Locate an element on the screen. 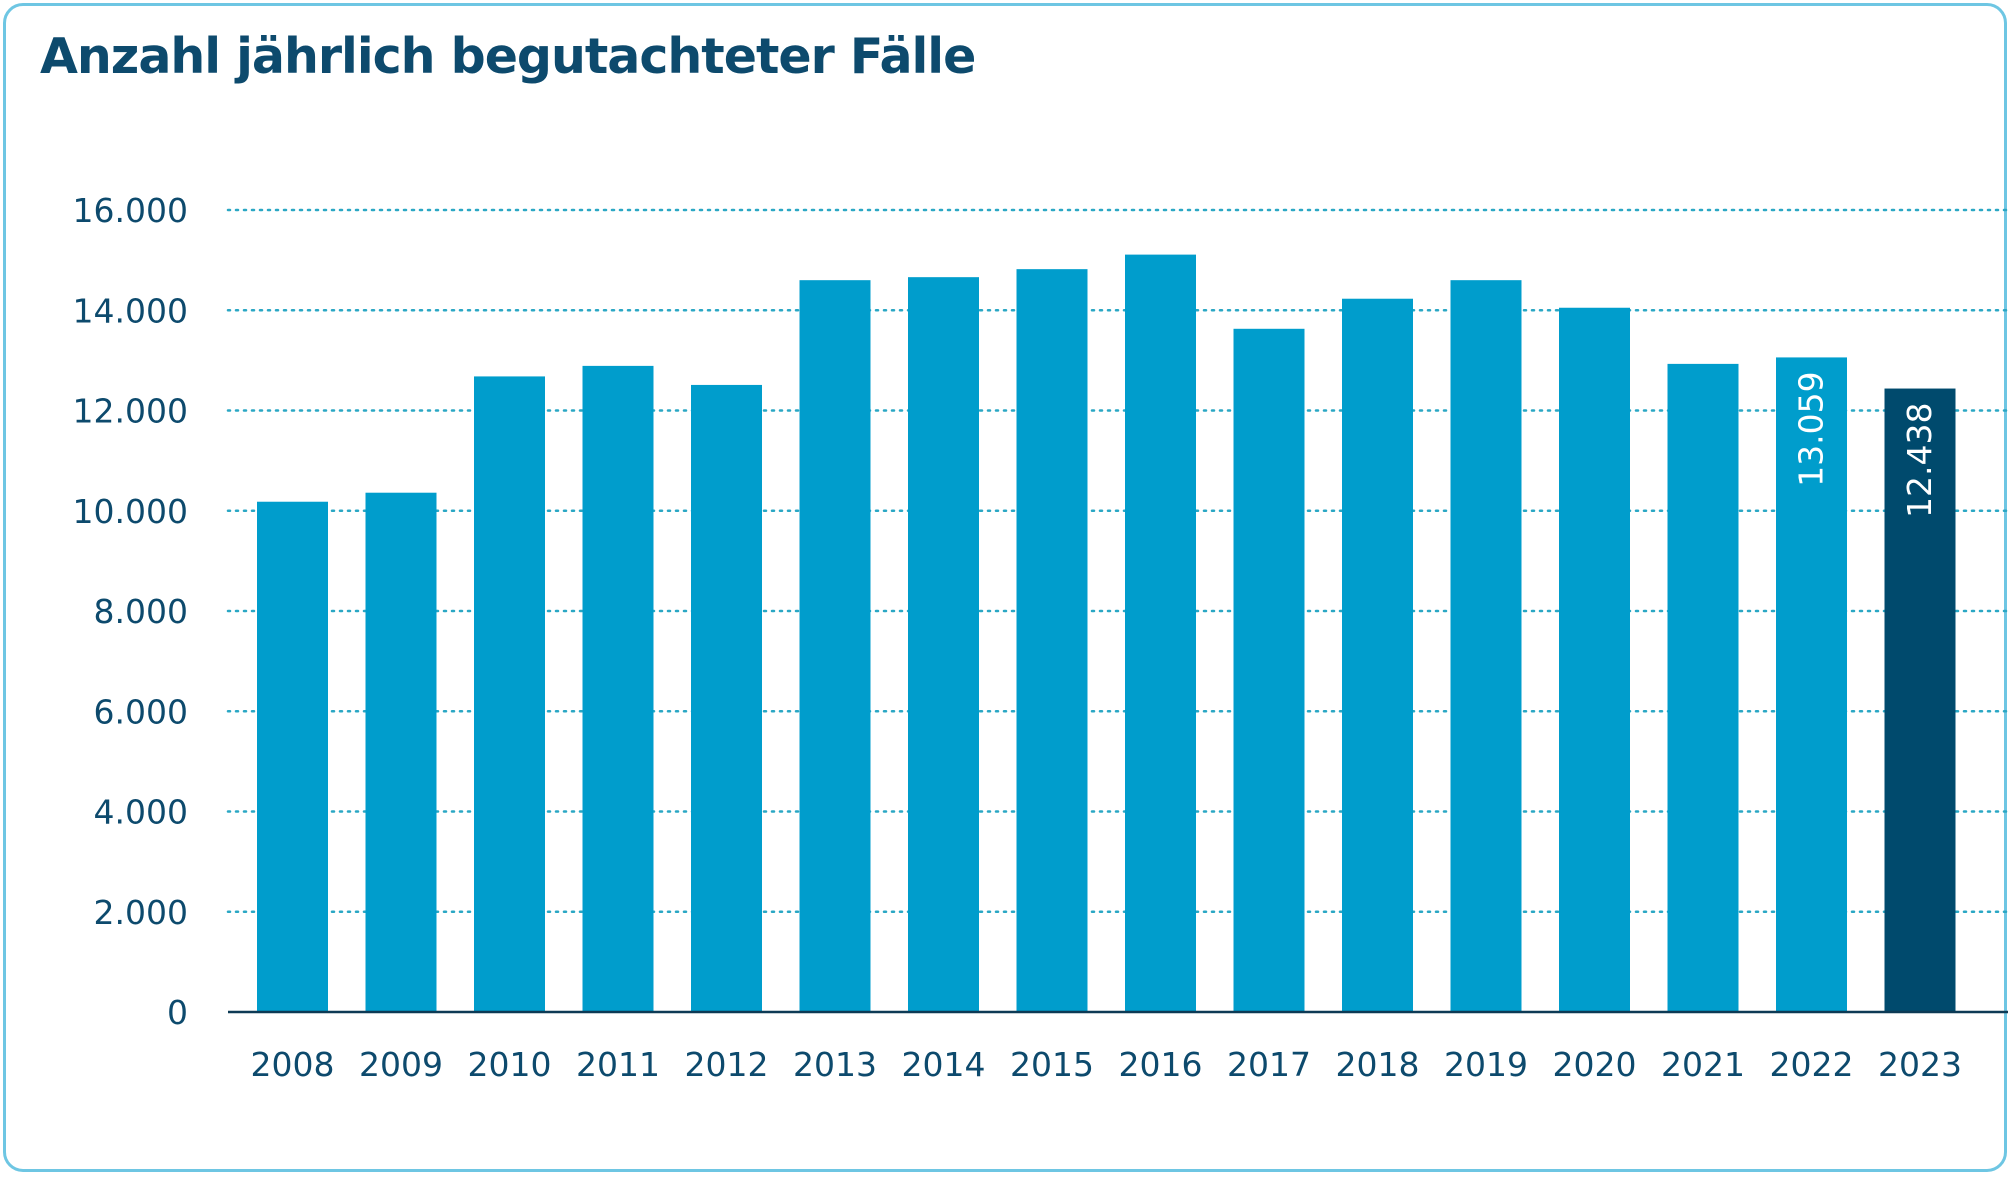 This screenshot has height=1179, width=2014. bar-2017 is located at coordinates (1269, 670).